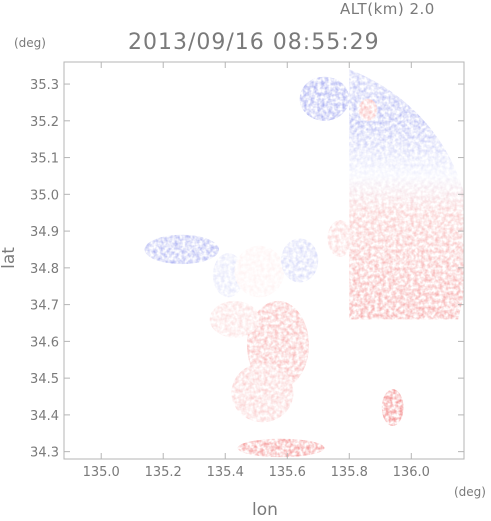  I want to click on y-tick-label: 34.4, so click(44, 416).